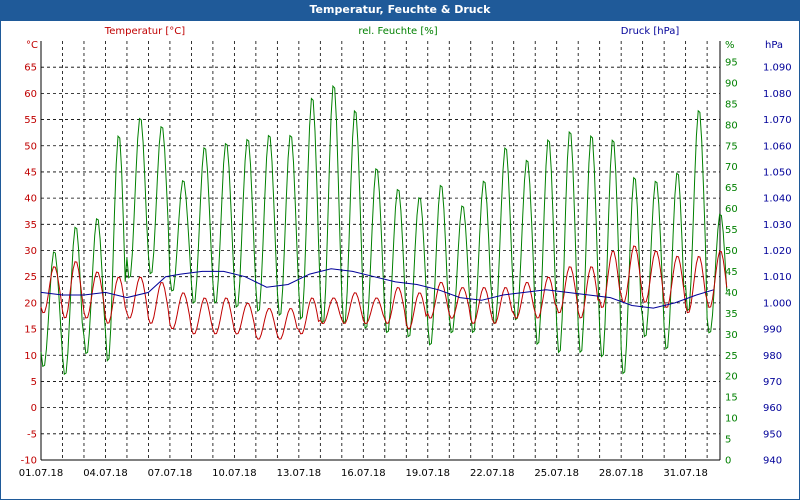  Describe the element at coordinates (400, 10) in the screenshot. I see `chart-title: Temperatur, Feuchte & Druck` at that location.